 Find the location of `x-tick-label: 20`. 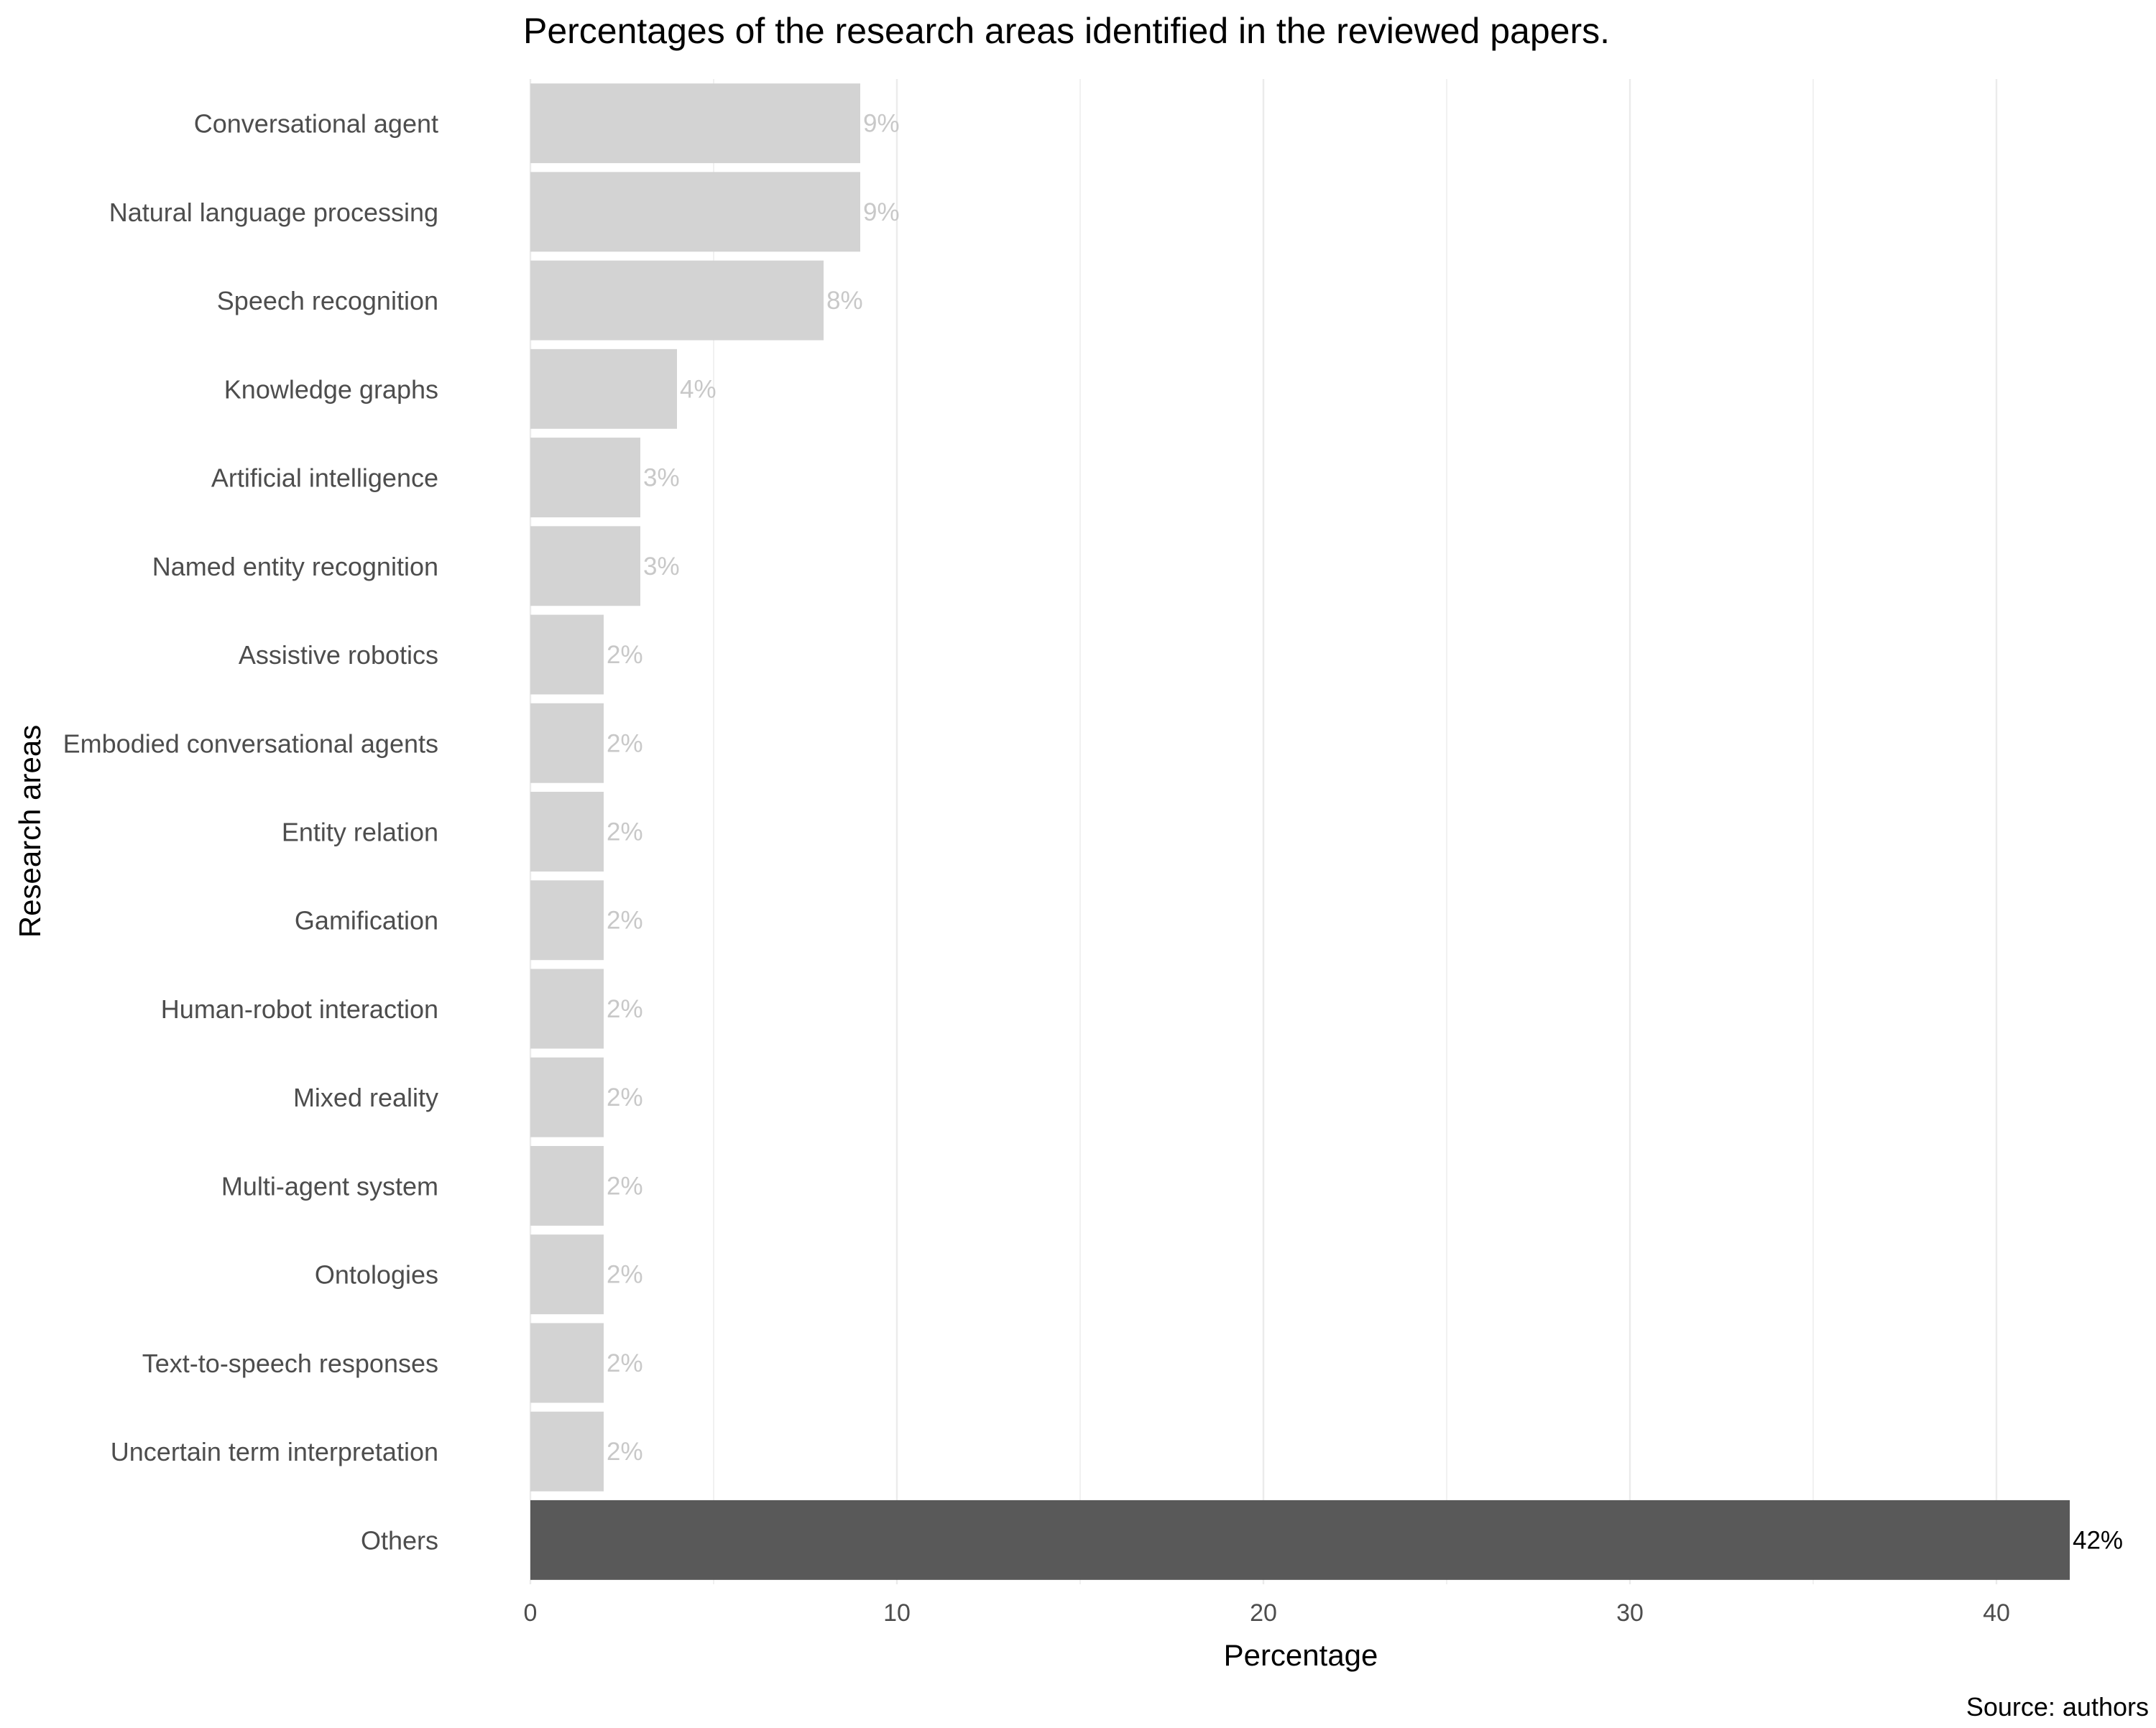

x-tick-label: 20 is located at coordinates (1263, 1613).